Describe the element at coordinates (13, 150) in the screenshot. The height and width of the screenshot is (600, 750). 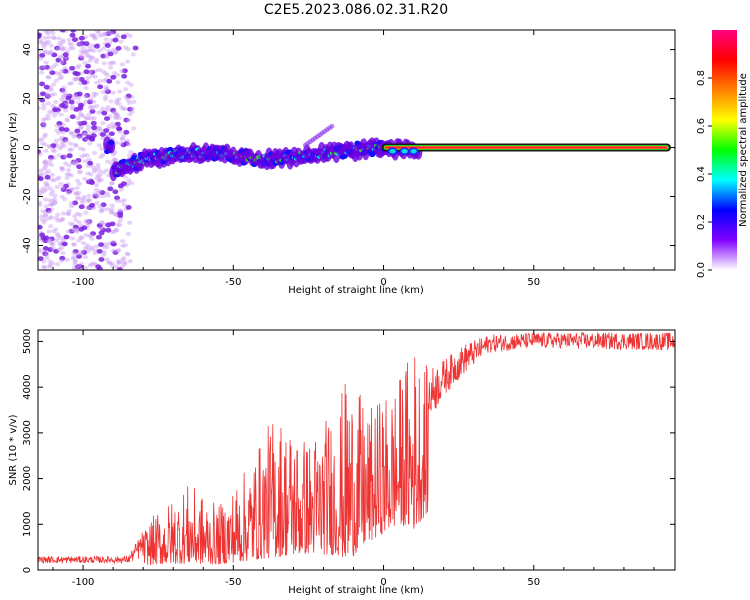
I see `spectrogram-y-label: Frequency (Hz)` at that location.